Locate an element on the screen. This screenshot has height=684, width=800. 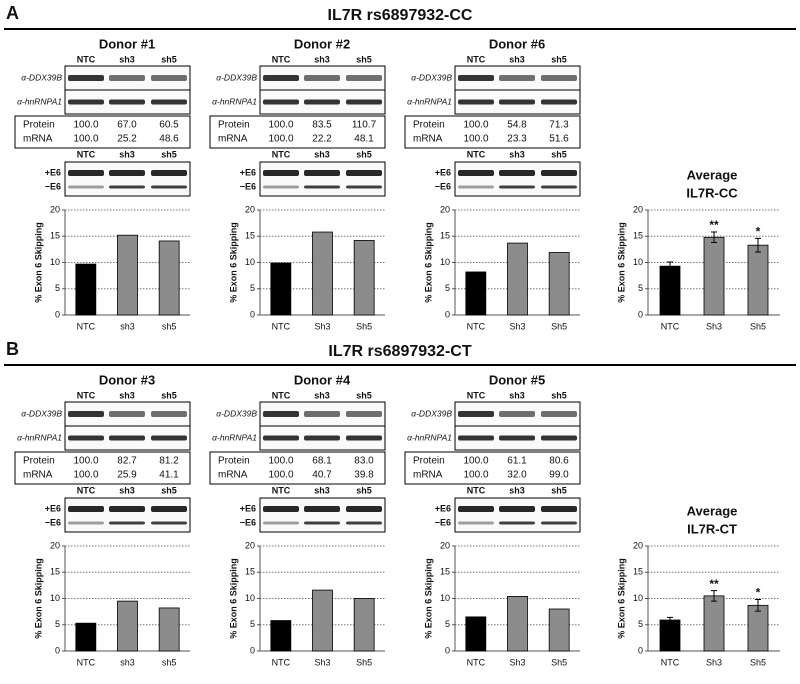
donor-title: Donor #4 is located at coordinates (322, 379).